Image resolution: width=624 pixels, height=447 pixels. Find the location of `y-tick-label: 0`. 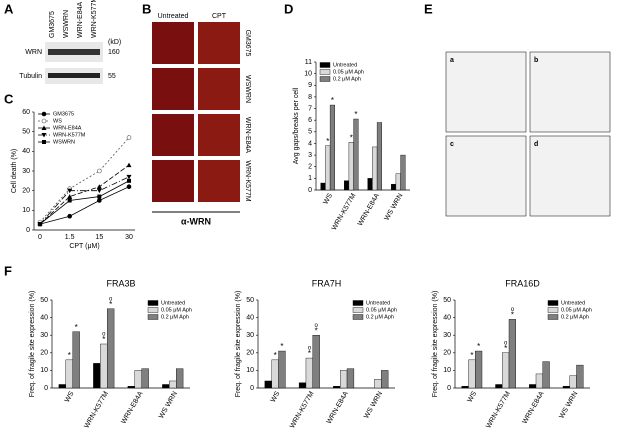

y-tick-label: 0 is located at coordinates (310, 190).